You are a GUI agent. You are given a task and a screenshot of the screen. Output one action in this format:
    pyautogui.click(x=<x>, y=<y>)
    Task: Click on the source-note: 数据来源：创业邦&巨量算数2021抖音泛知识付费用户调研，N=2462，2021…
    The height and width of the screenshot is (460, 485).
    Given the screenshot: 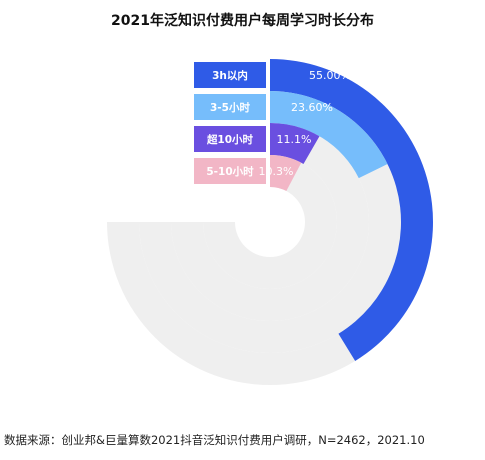 What is the action you would take?
    pyautogui.click(x=214, y=440)
    